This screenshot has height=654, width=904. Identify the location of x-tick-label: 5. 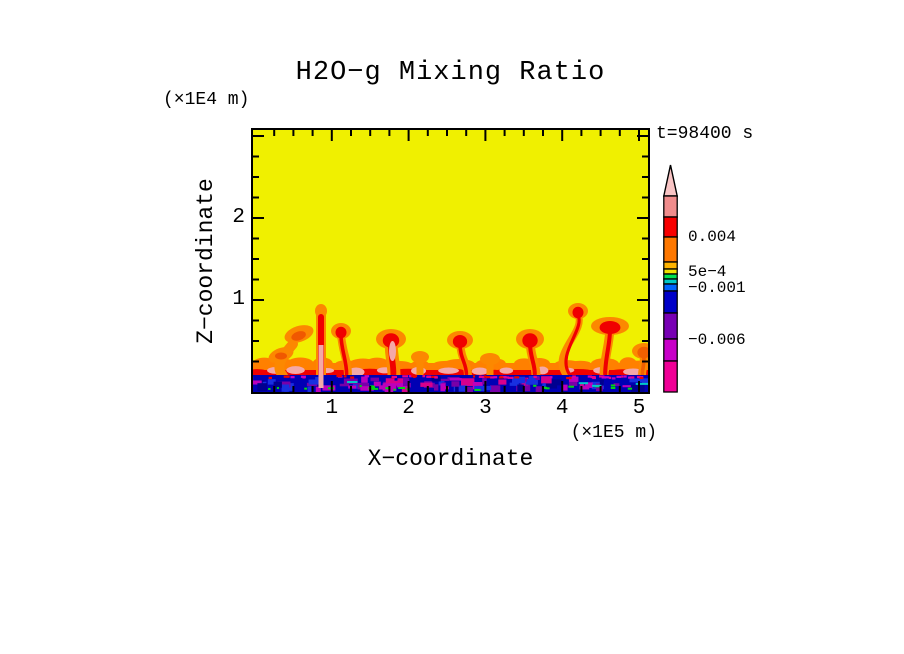
(639, 408).